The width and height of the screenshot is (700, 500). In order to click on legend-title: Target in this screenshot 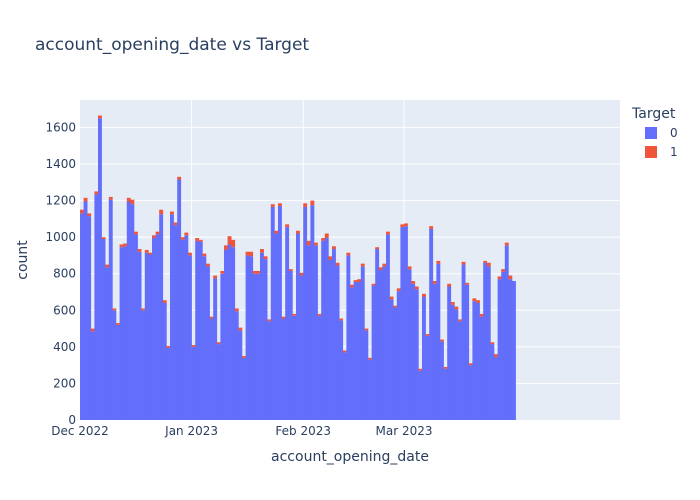, I will do `click(653, 114)`.